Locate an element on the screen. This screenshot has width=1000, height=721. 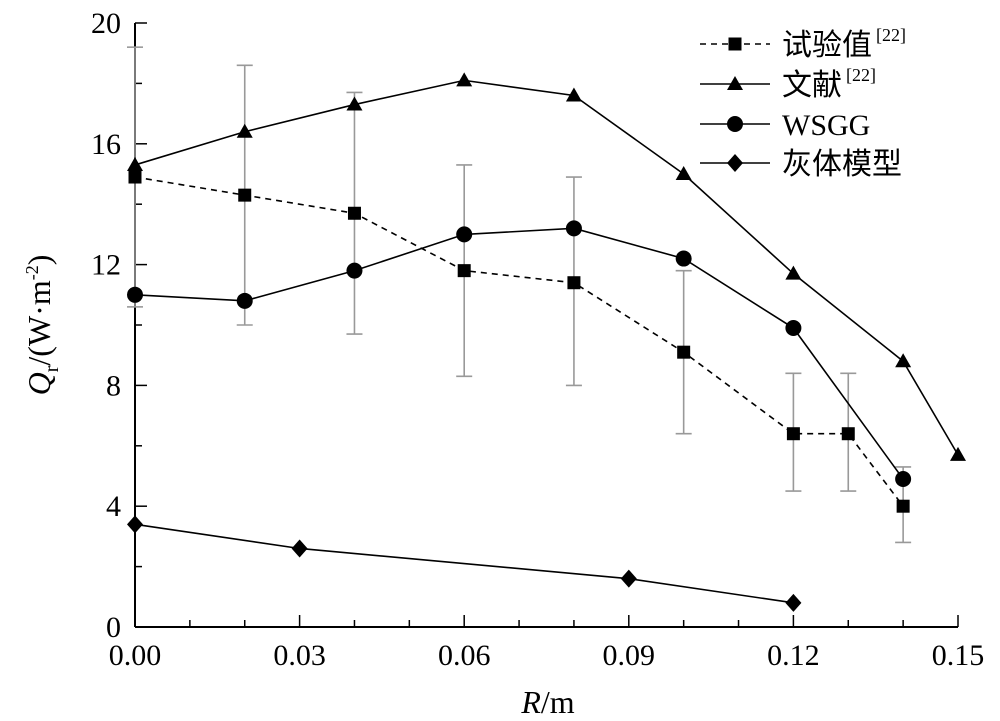
svg-text: Qr/(W·m-2) is located at coordinates (42, 325).